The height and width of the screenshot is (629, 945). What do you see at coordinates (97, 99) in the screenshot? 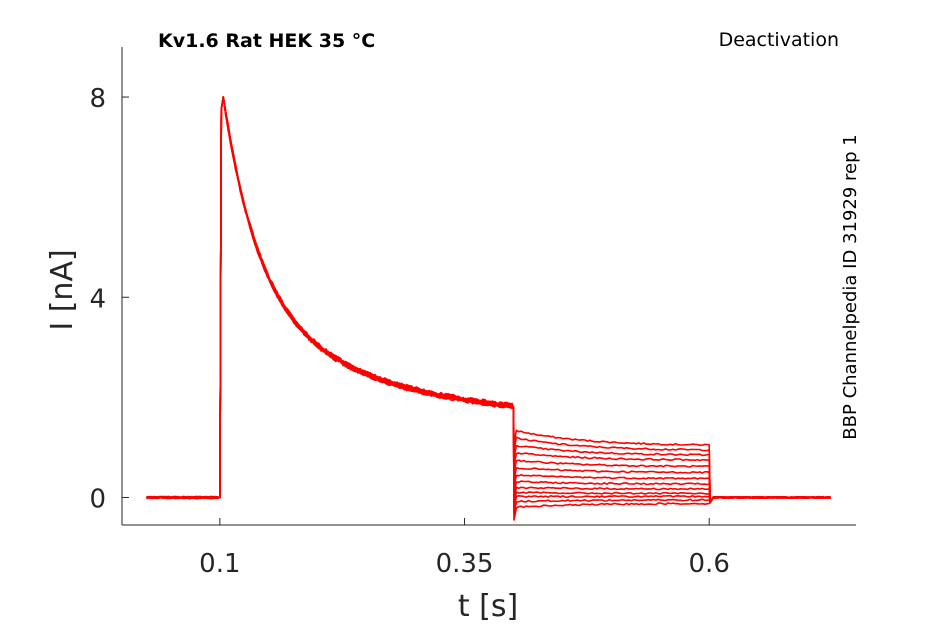
I see `y-tick-label: 8` at bounding box center [97, 99].